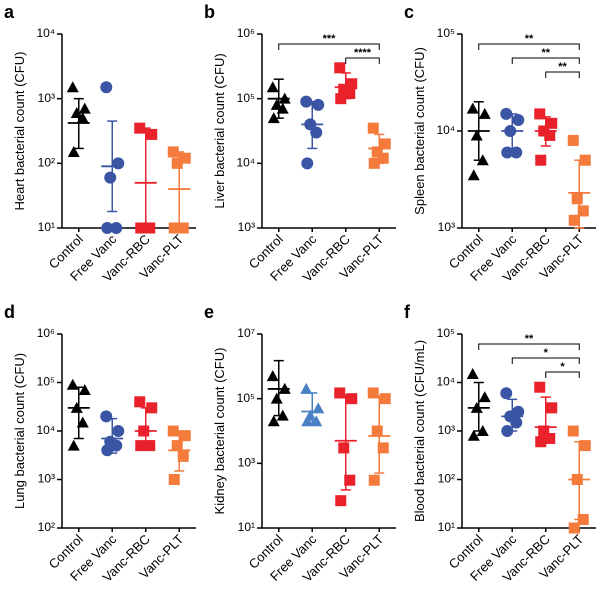  I want to click on panel-letter: c, so click(409, 12).